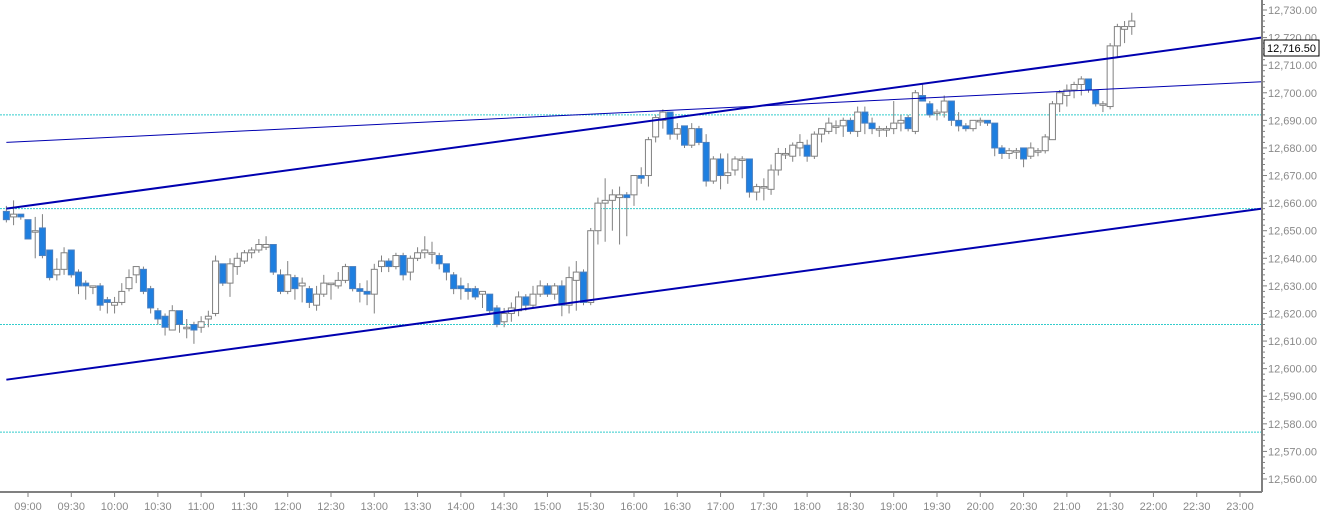  What do you see at coordinates (1292, 177) in the screenshot?
I see `price-tick-label: 12,670.00` at bounding box center [1292, 177].